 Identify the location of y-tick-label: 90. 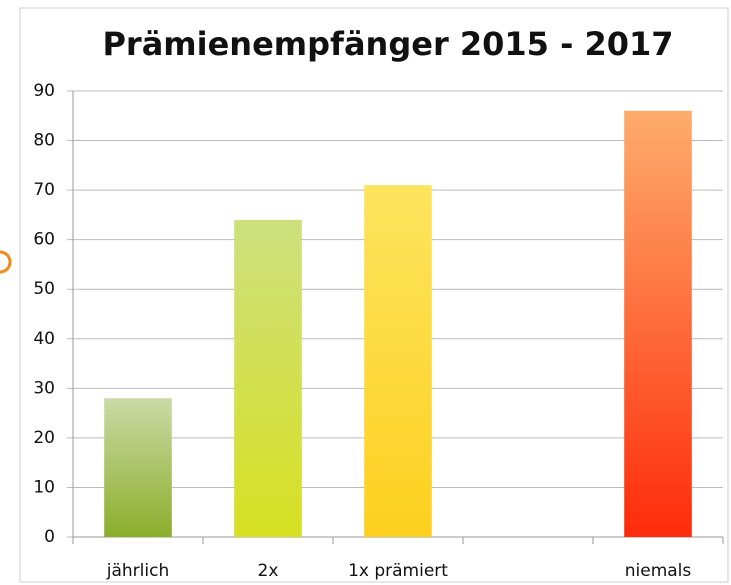
(44, 91).